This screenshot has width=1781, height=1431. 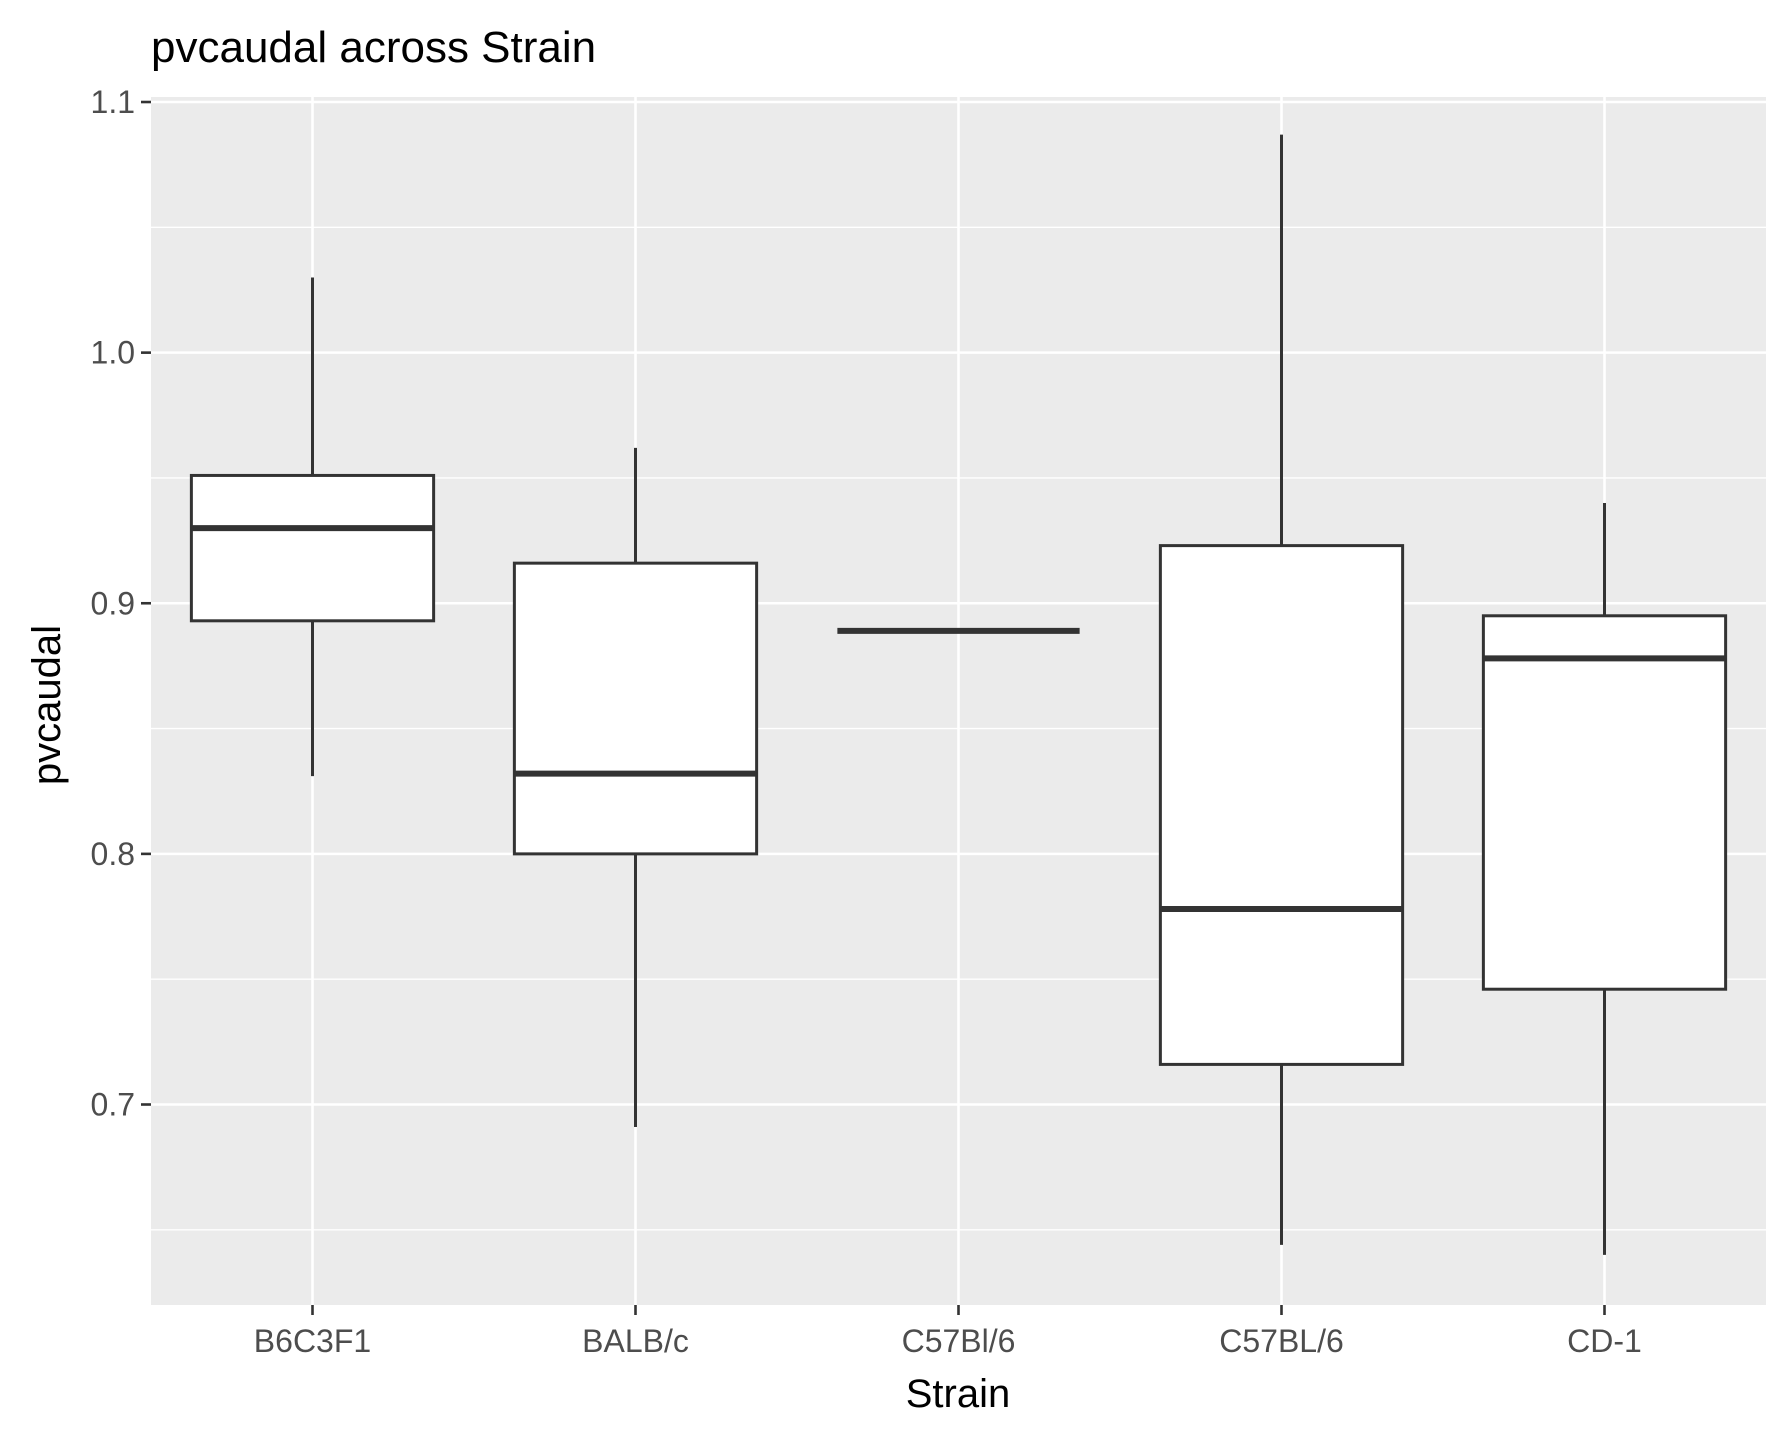 I want to click on y-tick-label: 0.8, so click(x=113, y=854).